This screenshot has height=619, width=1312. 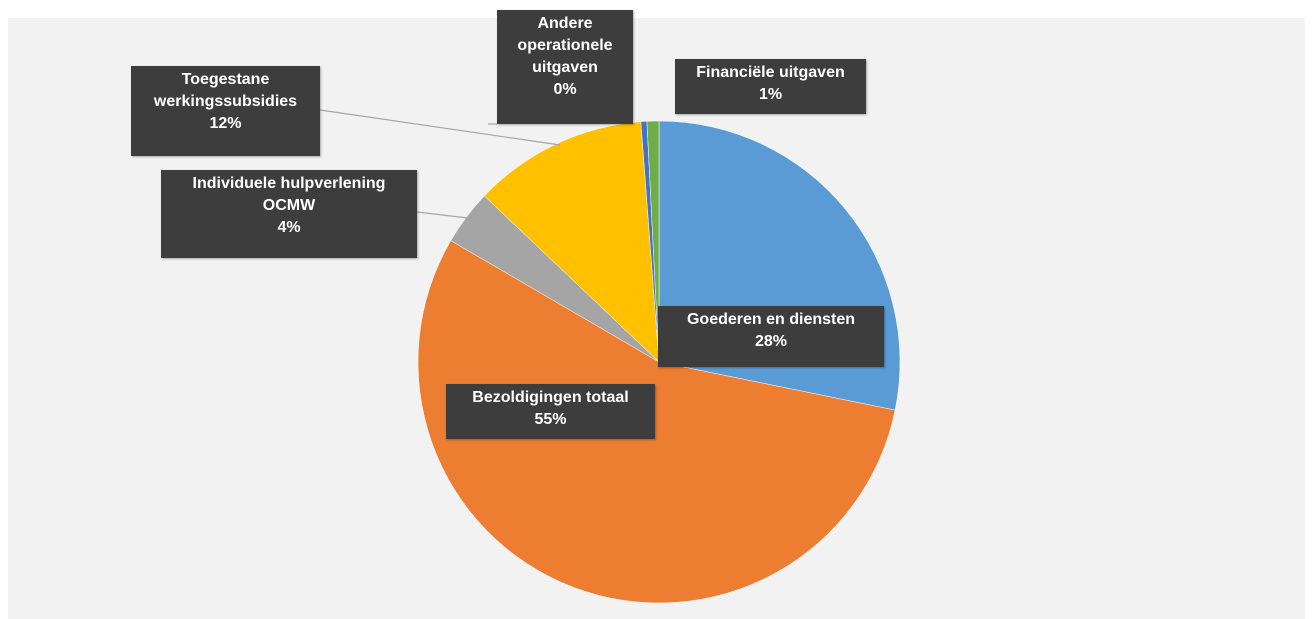 What do you see at coordinates (653, 241) in the screenshot?
I see `pie-slice` at bounding box center [653, 241].